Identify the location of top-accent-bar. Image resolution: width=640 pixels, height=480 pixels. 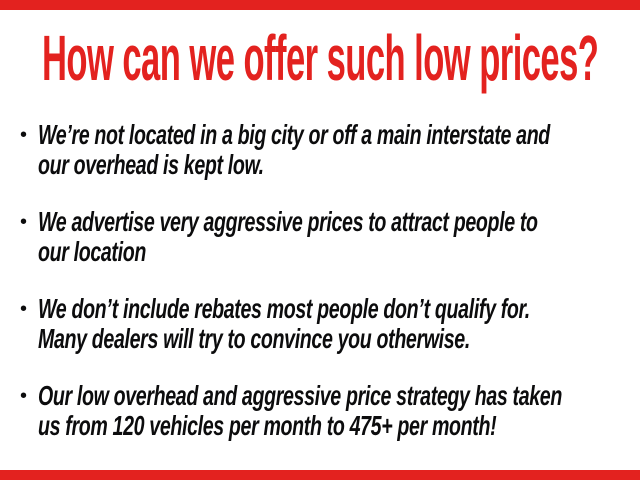
(320, 5).